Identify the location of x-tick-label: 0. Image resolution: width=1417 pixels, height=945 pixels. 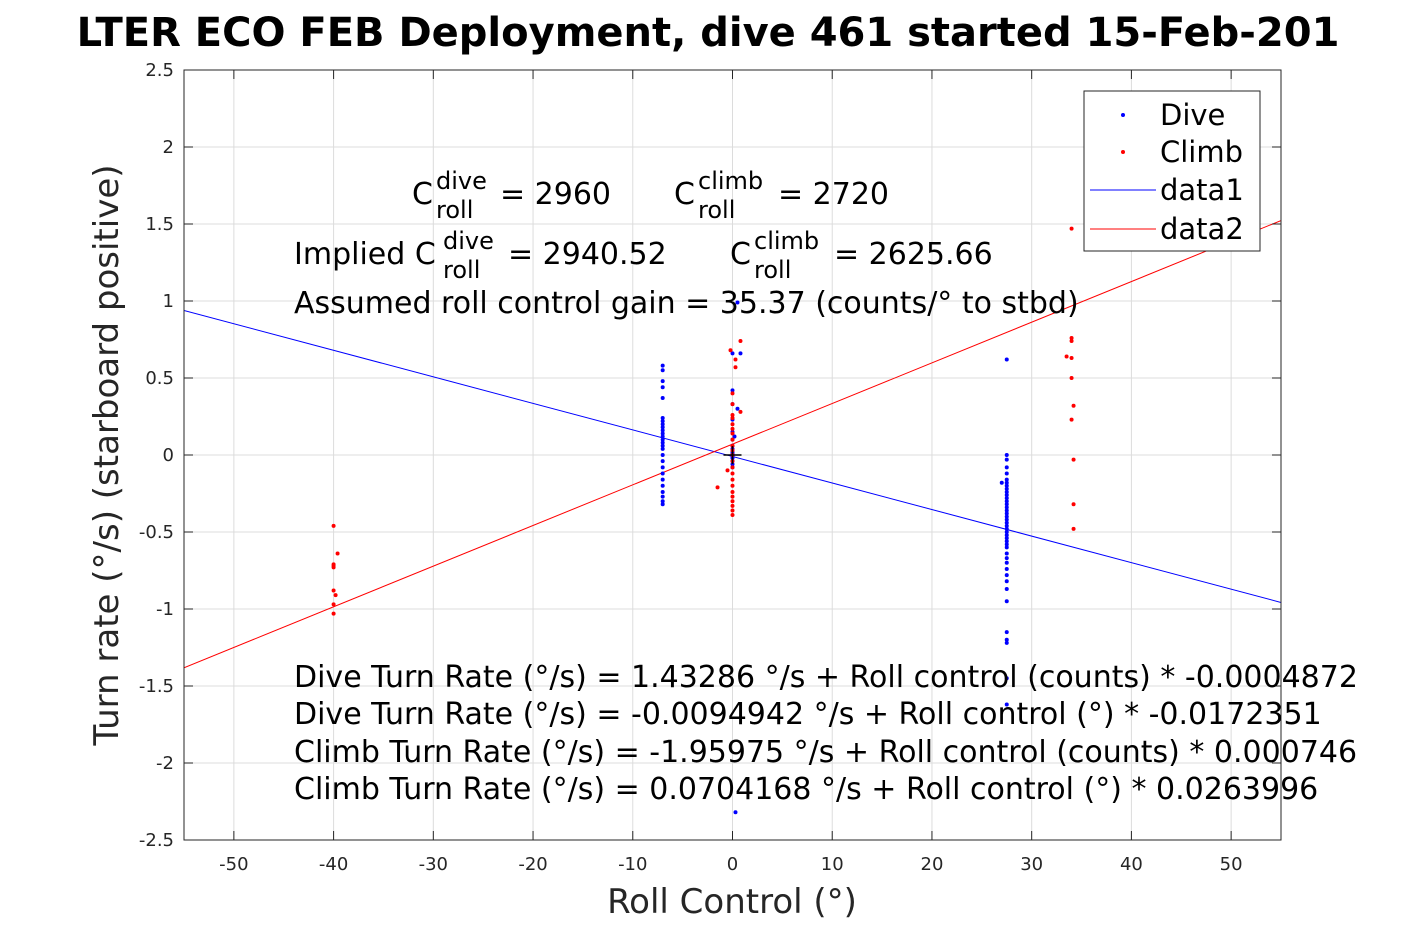
(732, 864).